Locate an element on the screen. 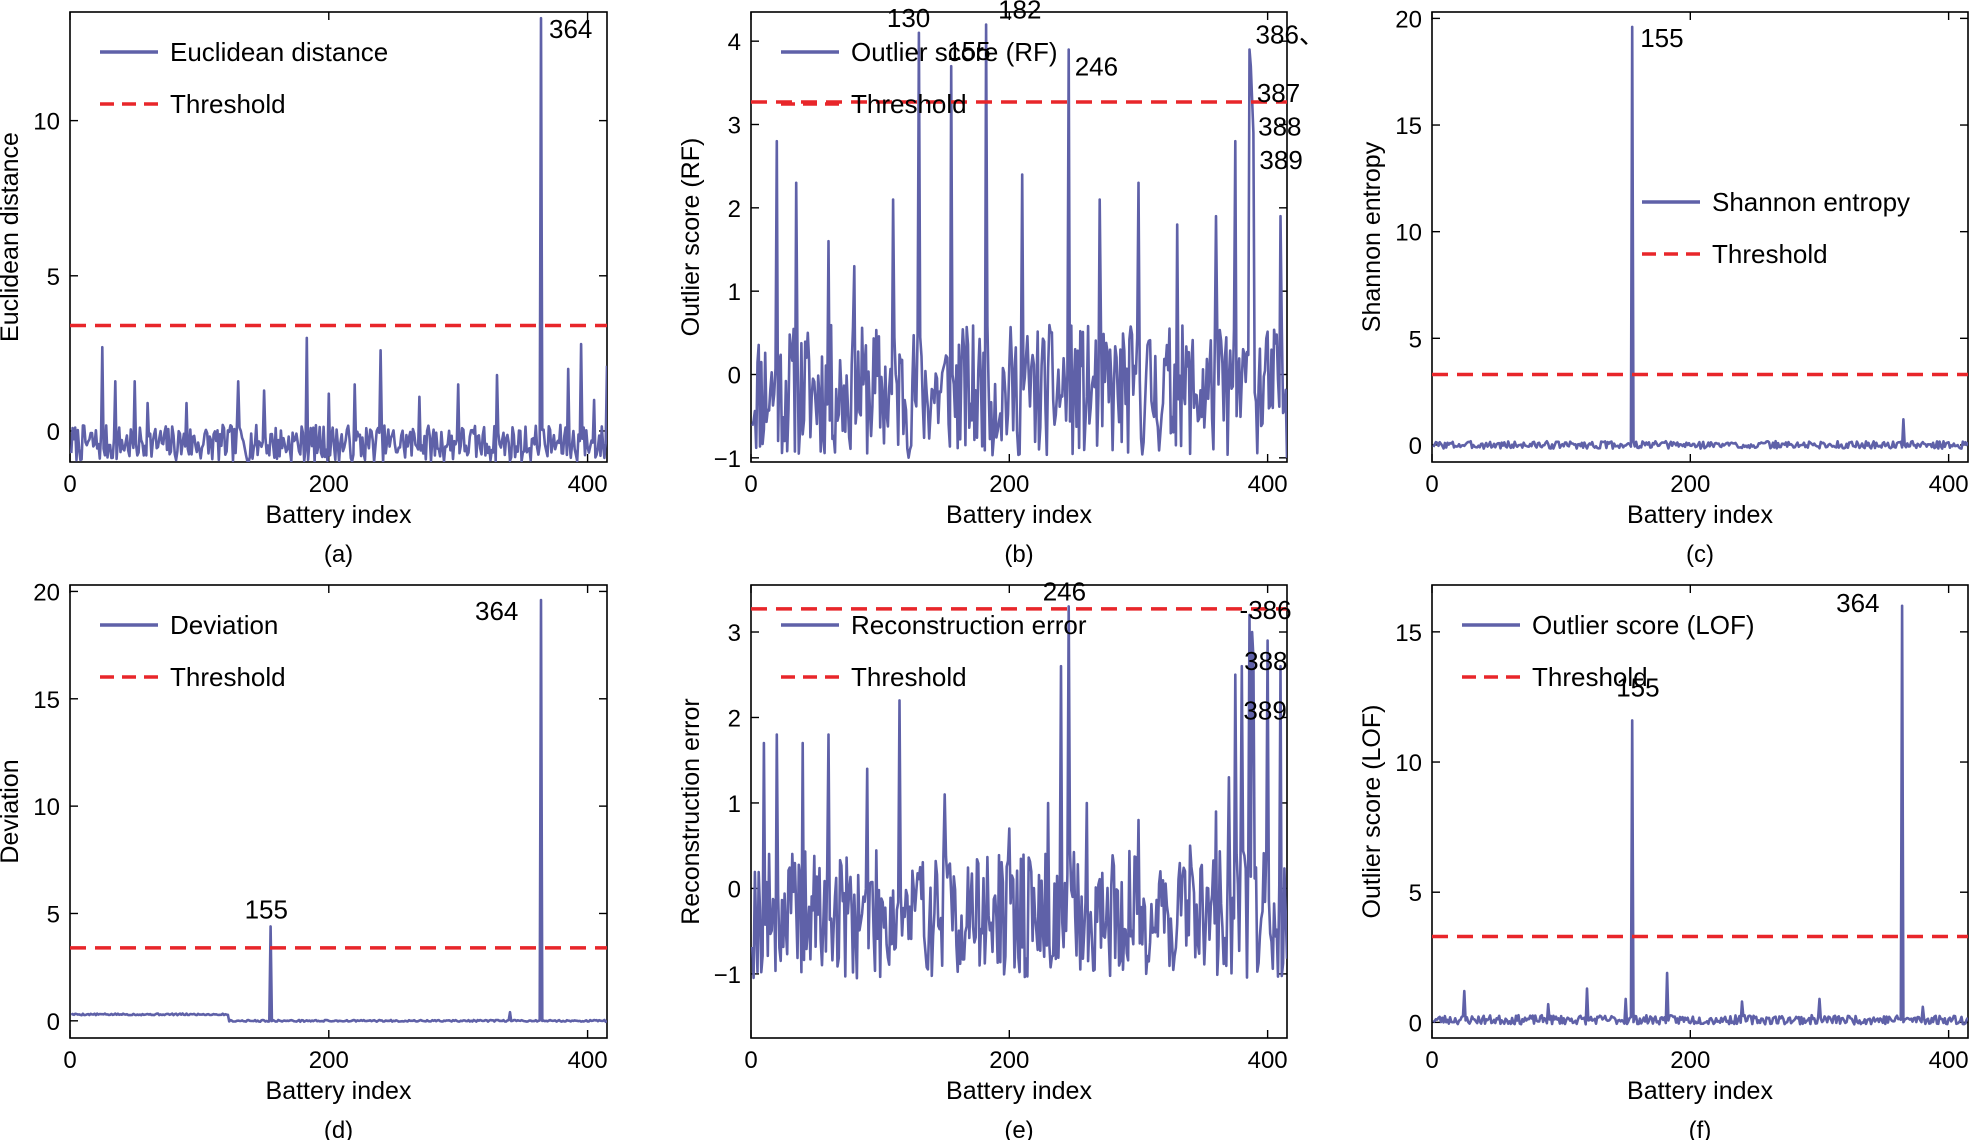 Image resolution: width=1972 pixels, height=1140 pixels. y-axis-label: Deviation is located at coordinates (12, 811).